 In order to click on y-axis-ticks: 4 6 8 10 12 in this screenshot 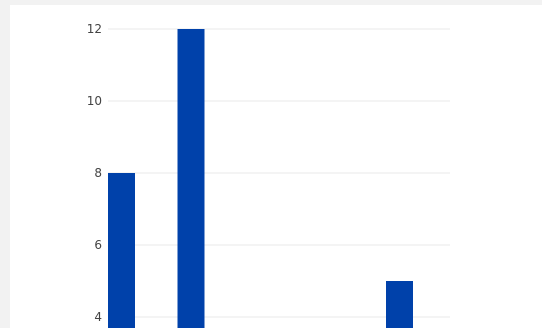, I will do `click(94, 173)`.